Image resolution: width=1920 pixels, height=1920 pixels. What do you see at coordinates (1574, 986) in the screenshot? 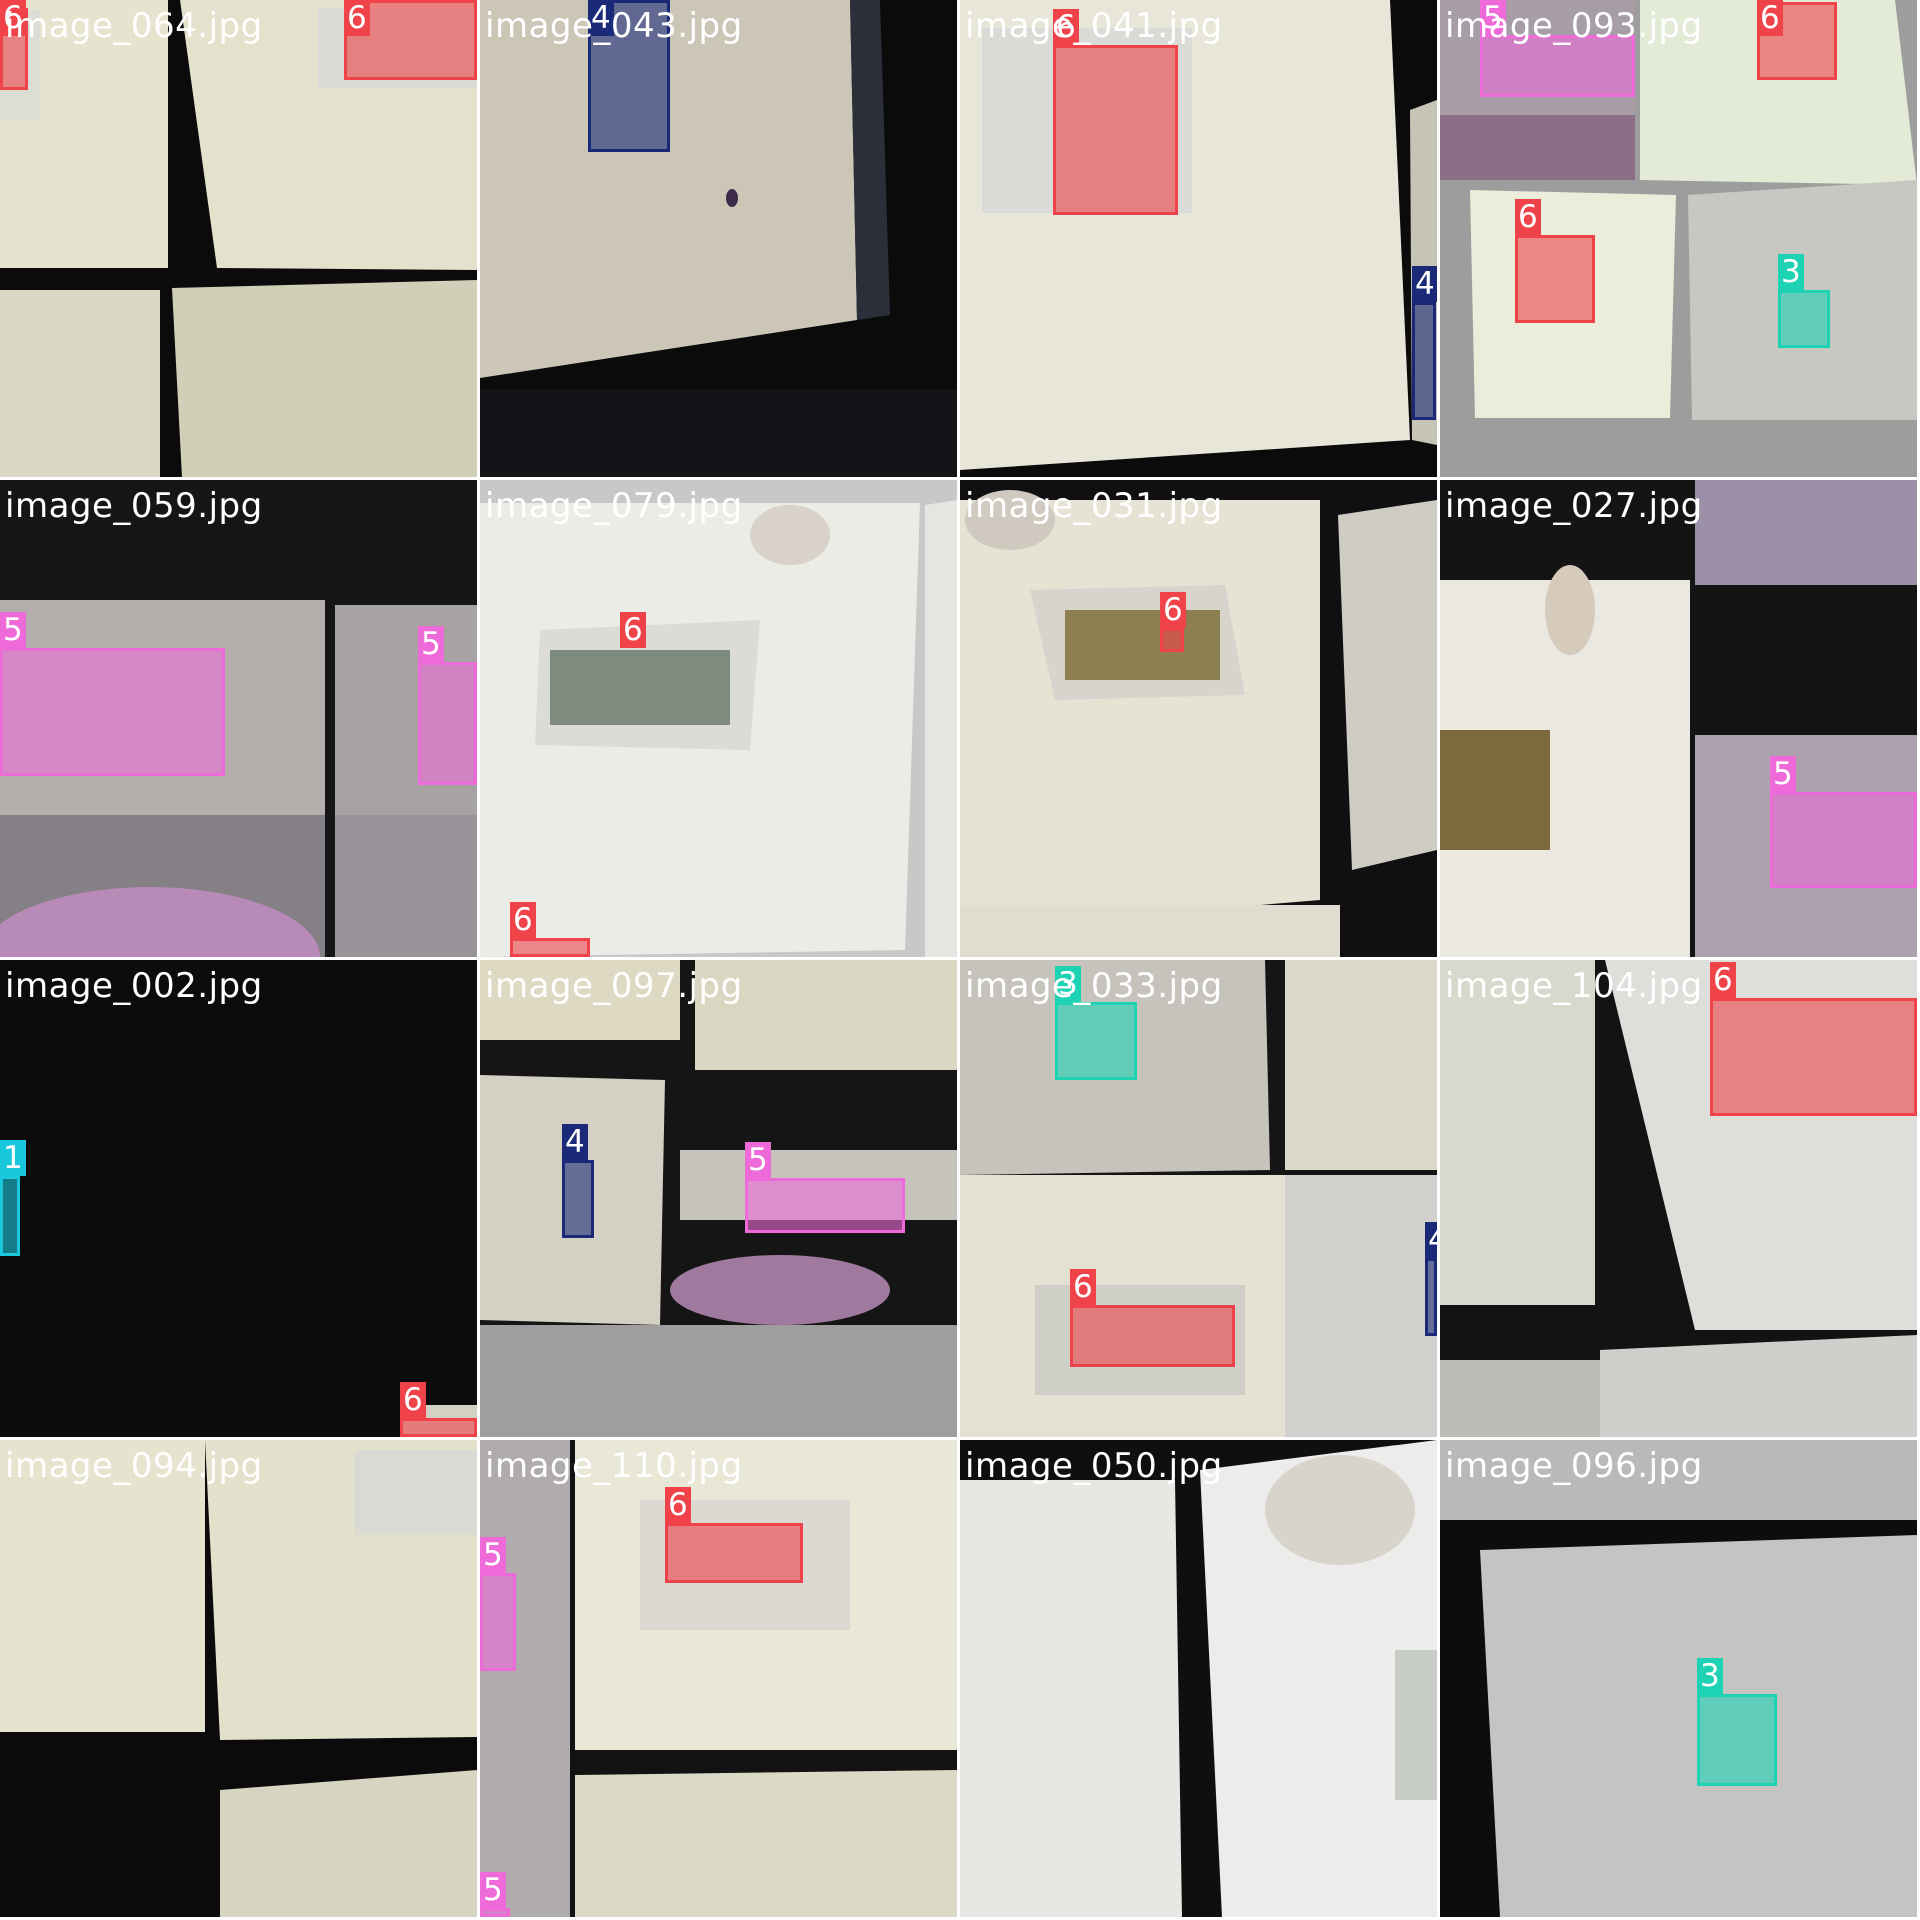
I see `tile-filename: image_104.jpg` at bounding box center [1574, 986].